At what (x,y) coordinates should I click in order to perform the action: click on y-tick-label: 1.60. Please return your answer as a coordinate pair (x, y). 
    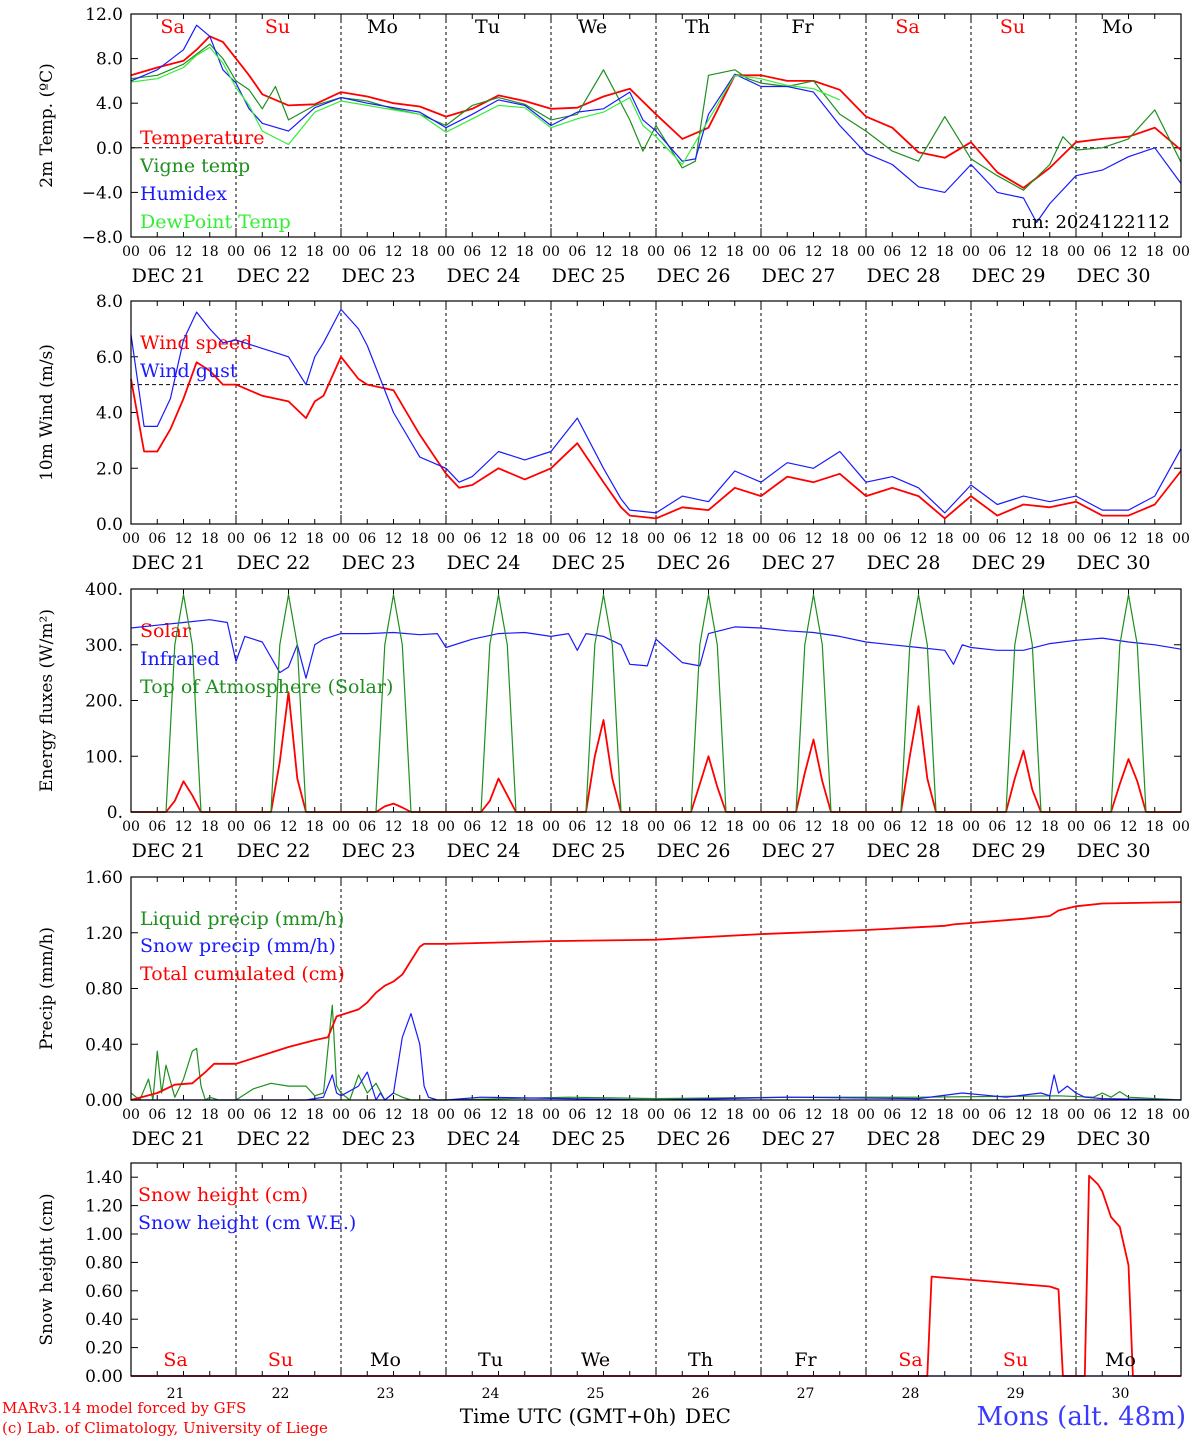
    Looking at the image, I should click on (104, 878).